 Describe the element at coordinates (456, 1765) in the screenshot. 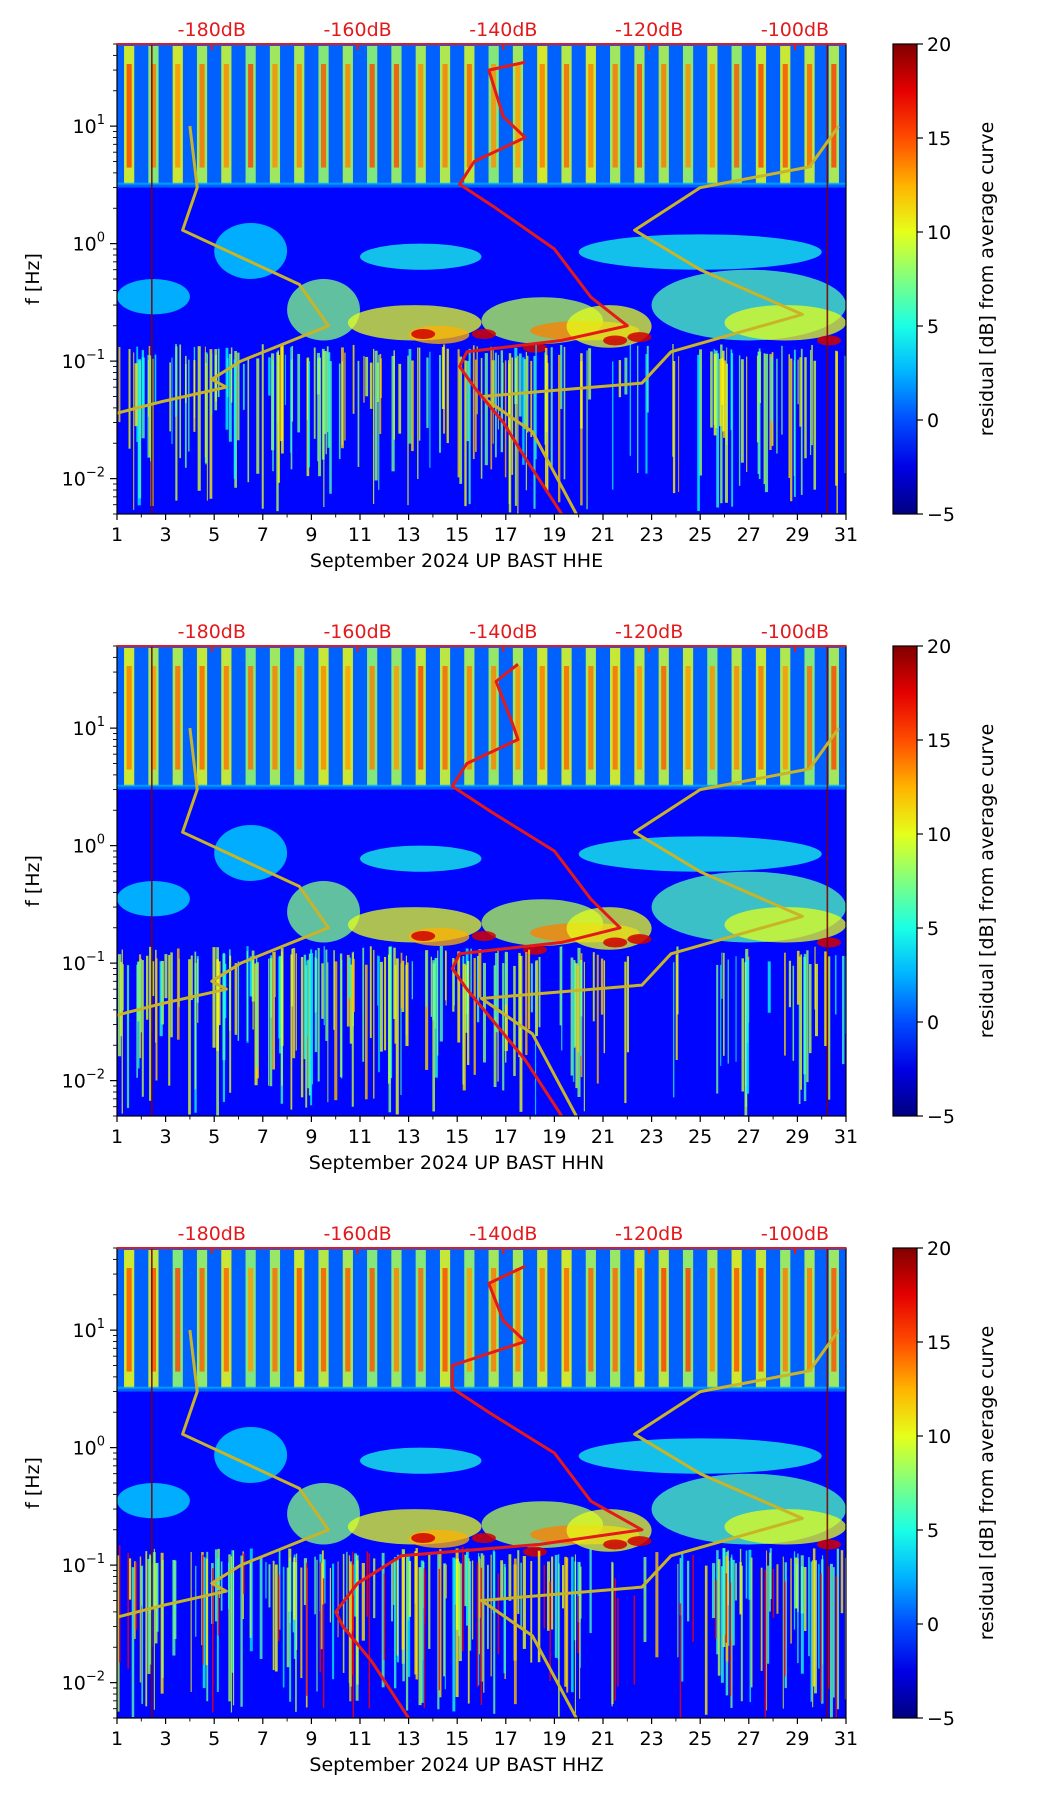

I see `x-axis-label: September 2024 UP BAST HHZ` at that location.